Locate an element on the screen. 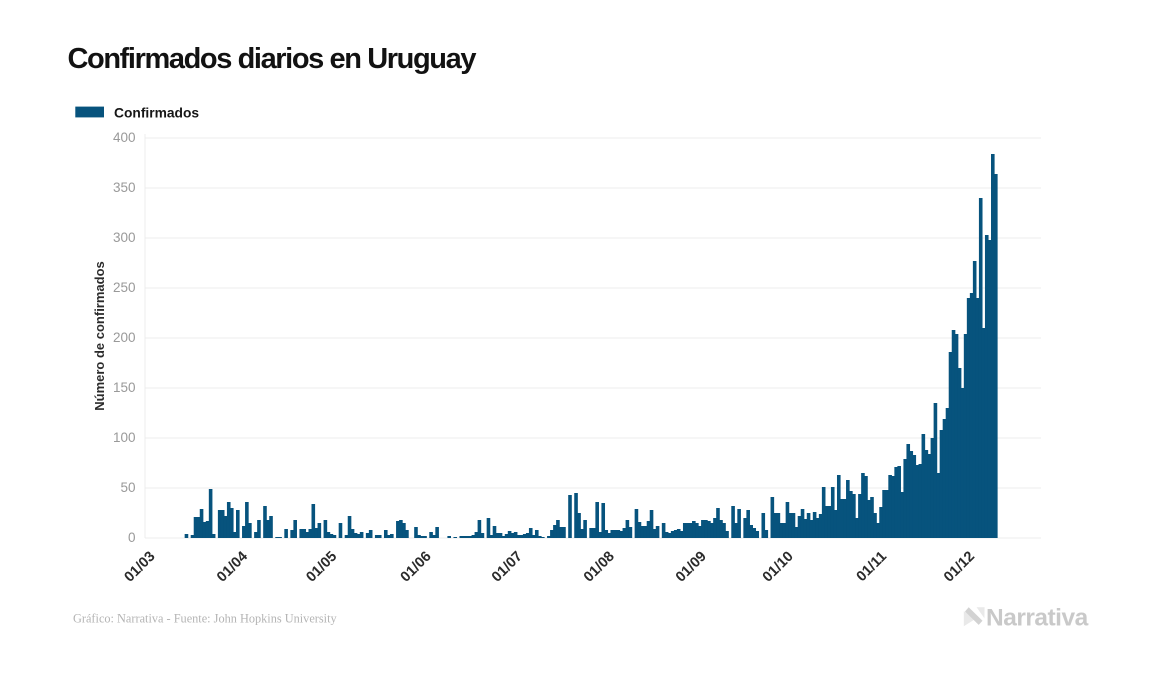  svg-text: 200 is located at coordinates (124, 337).